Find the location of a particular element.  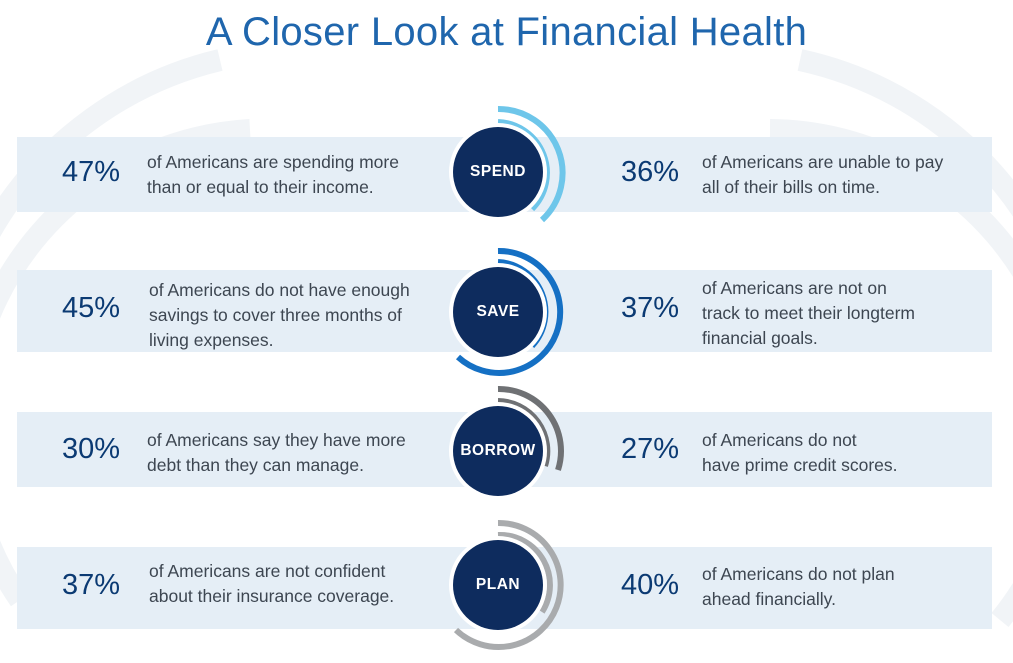

text-line: of Americans do not plan is located at coordinates (798, 574).